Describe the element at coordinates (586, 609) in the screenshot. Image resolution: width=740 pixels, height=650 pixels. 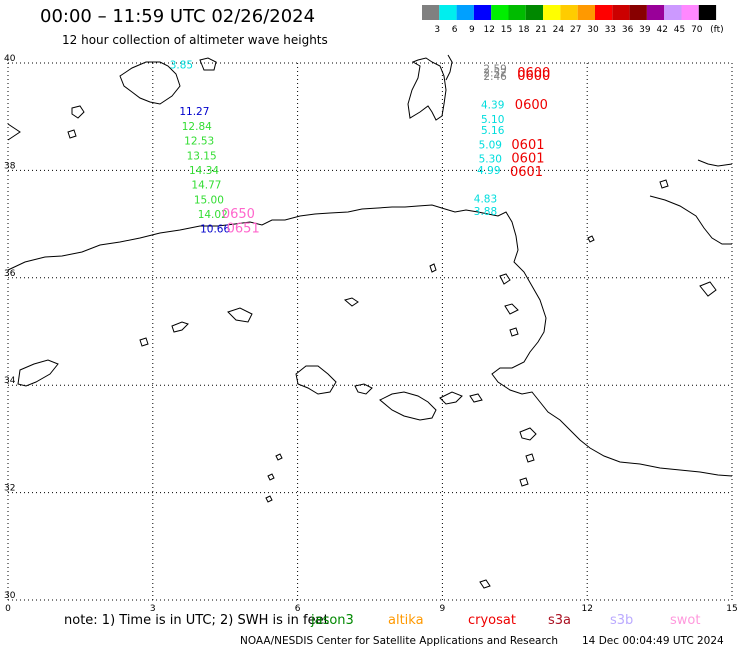
I see `lon-tick-label: 12` at that location.